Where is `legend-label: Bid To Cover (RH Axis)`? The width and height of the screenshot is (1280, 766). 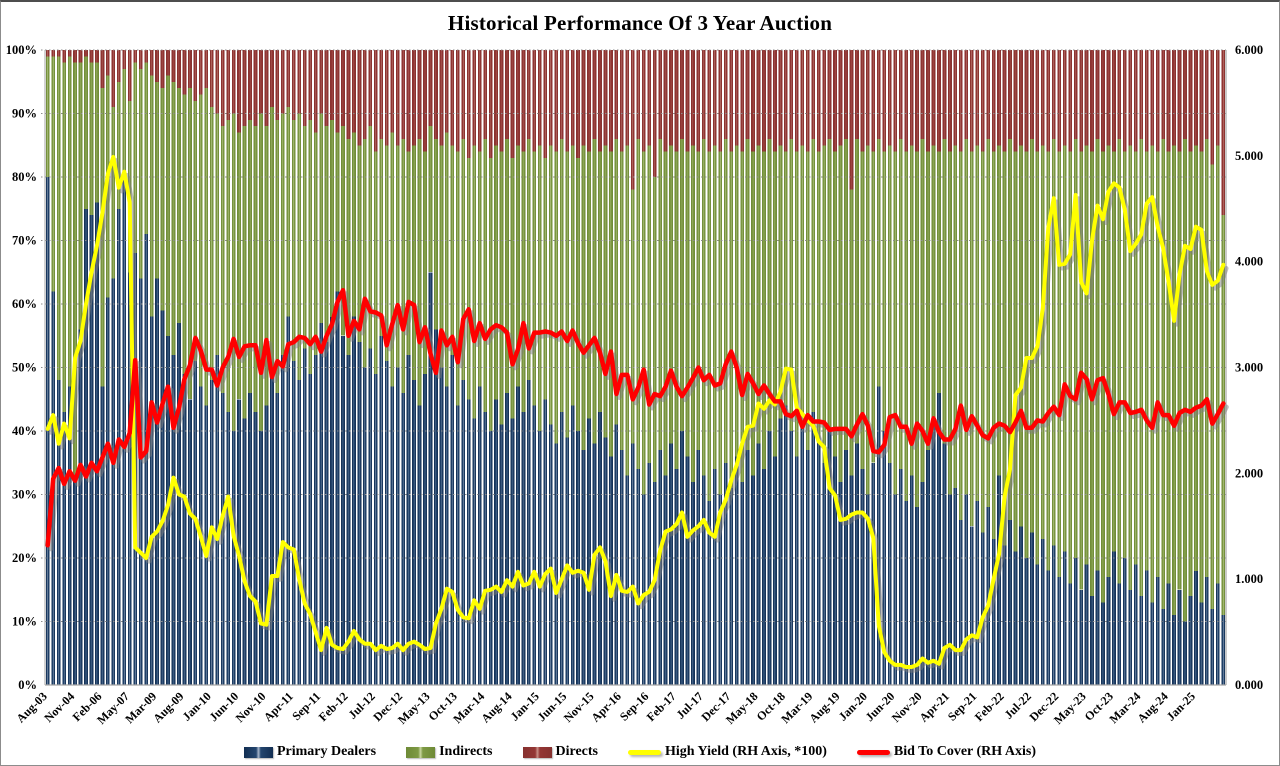 legend-label: Bid To Cover (RH Axis) is located at coordinates (965, 751).